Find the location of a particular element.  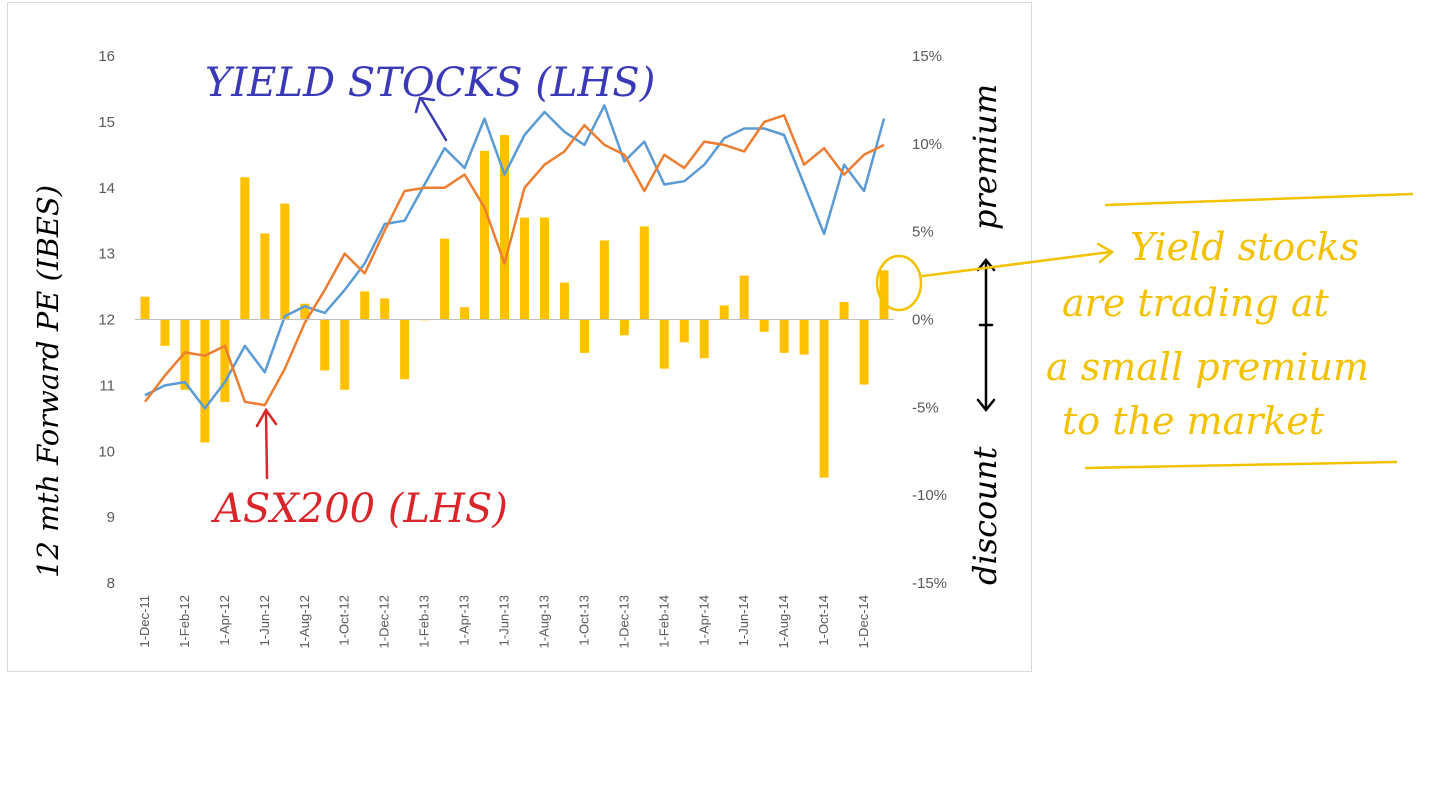

premium-callout is located at coordinates (1144, 331).